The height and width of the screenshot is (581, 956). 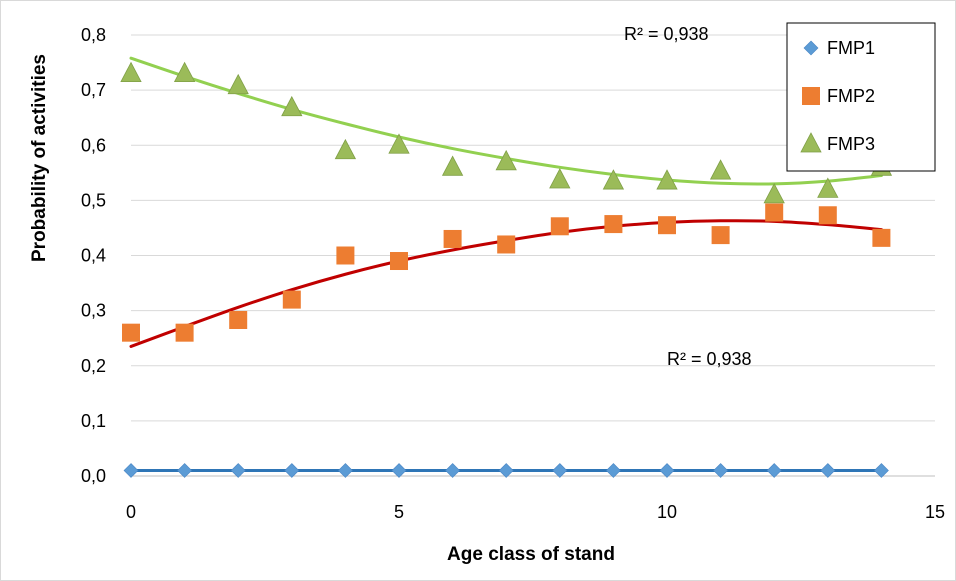 I want to click on x-tick-label: 10, so click(x=667, y=512).